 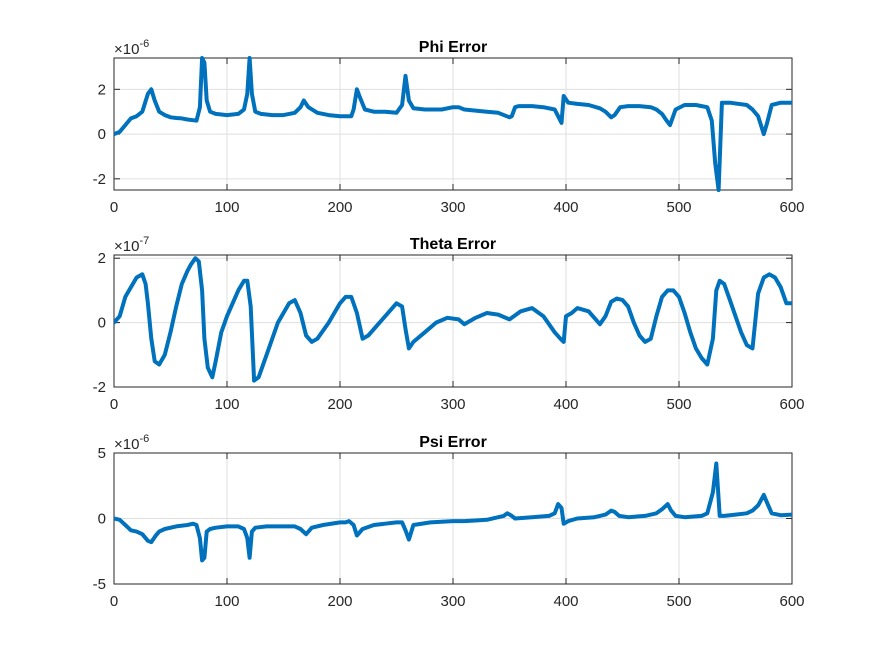 I want to click on subplot-title: Theta Error, so click(x=453, y=244).